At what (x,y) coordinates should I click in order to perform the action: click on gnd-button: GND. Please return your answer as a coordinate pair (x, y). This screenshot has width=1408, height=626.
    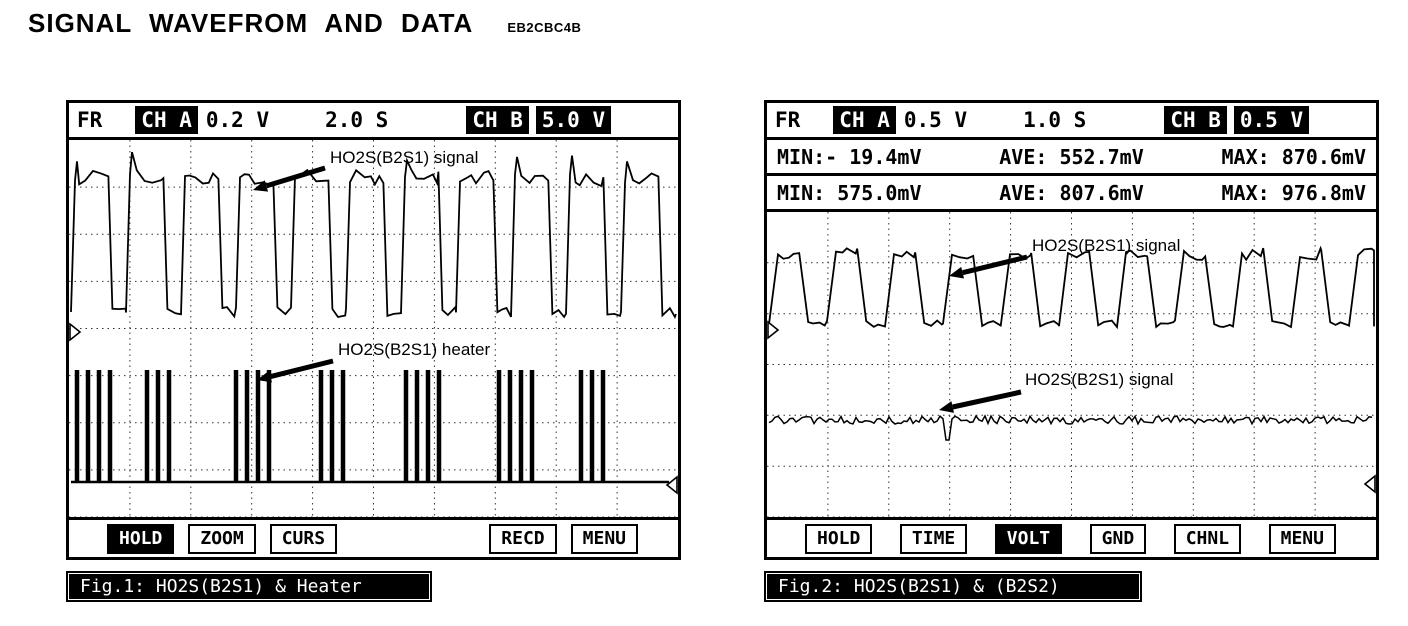
    Looking at the image, I should click on (1118, 538).